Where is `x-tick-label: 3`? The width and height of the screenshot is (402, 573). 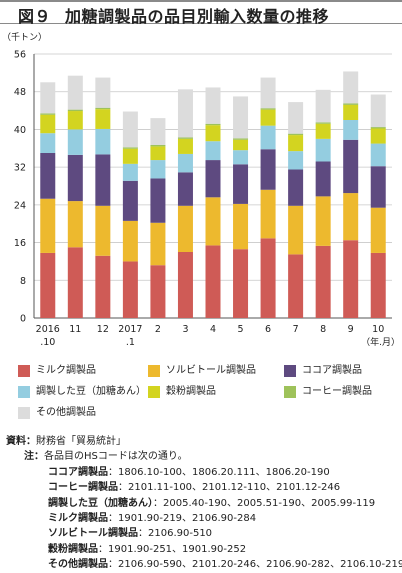
x-tick-label: 3 is located at coordinates (185, 329).